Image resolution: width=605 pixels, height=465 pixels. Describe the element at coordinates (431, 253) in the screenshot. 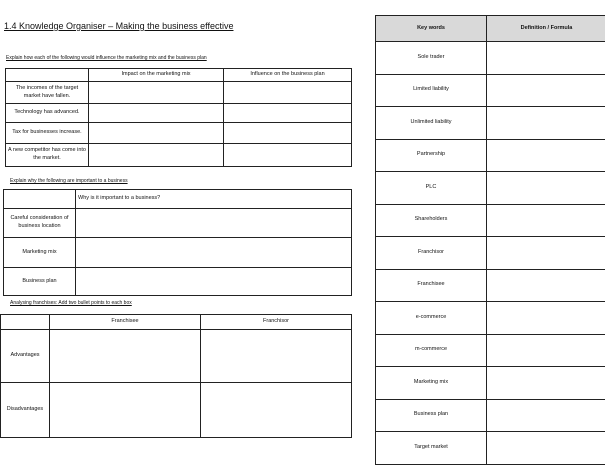

I see `keyword-label: Franchisor` at that location.